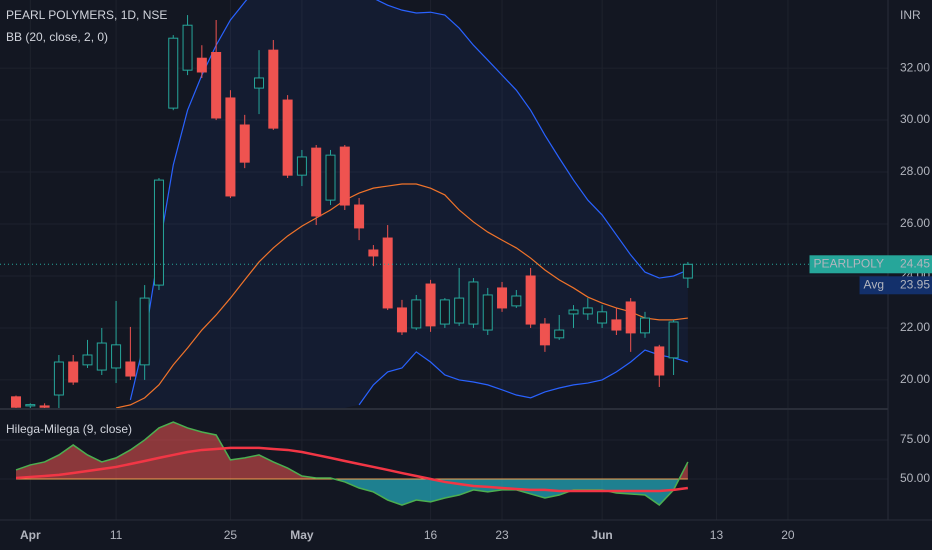 Image resolution: width=932 pixels, height=550 pixels. I want to click on price-label-name: PEARLPOLY, so click(849, 263).